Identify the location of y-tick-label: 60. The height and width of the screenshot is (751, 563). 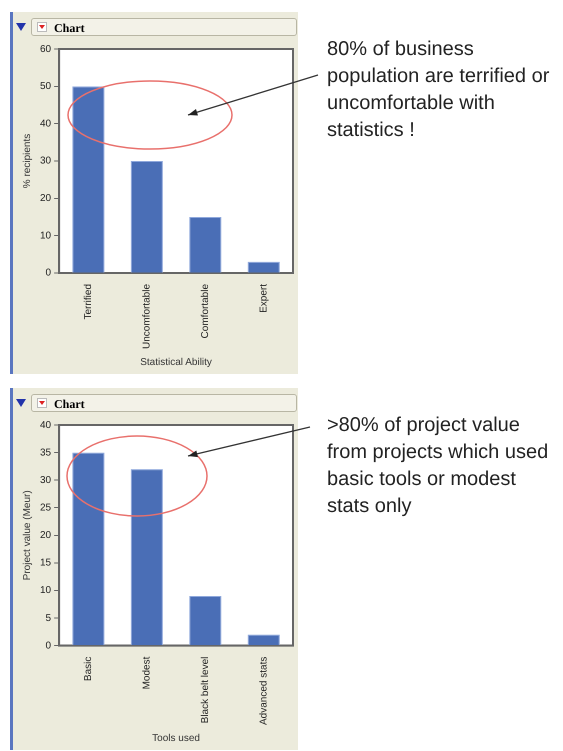
(46, 49).